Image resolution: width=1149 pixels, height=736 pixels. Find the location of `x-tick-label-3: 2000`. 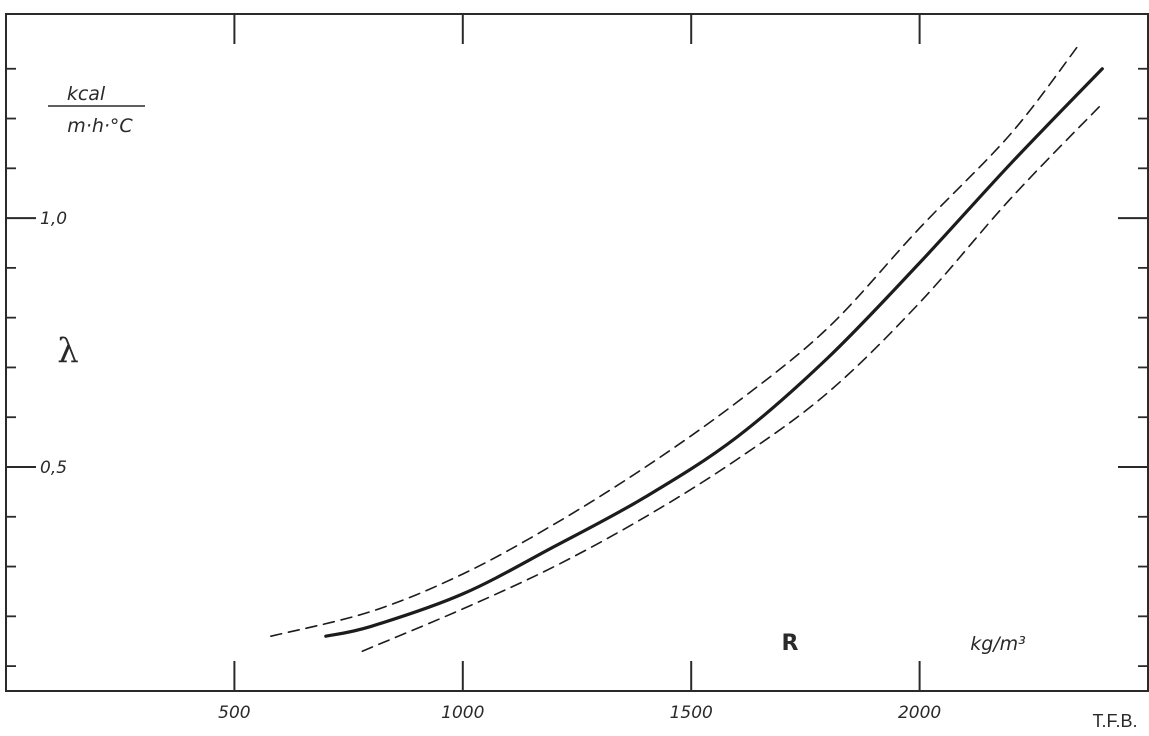

x-tick-label-3: 2000 is located at coordinates (919, 713).